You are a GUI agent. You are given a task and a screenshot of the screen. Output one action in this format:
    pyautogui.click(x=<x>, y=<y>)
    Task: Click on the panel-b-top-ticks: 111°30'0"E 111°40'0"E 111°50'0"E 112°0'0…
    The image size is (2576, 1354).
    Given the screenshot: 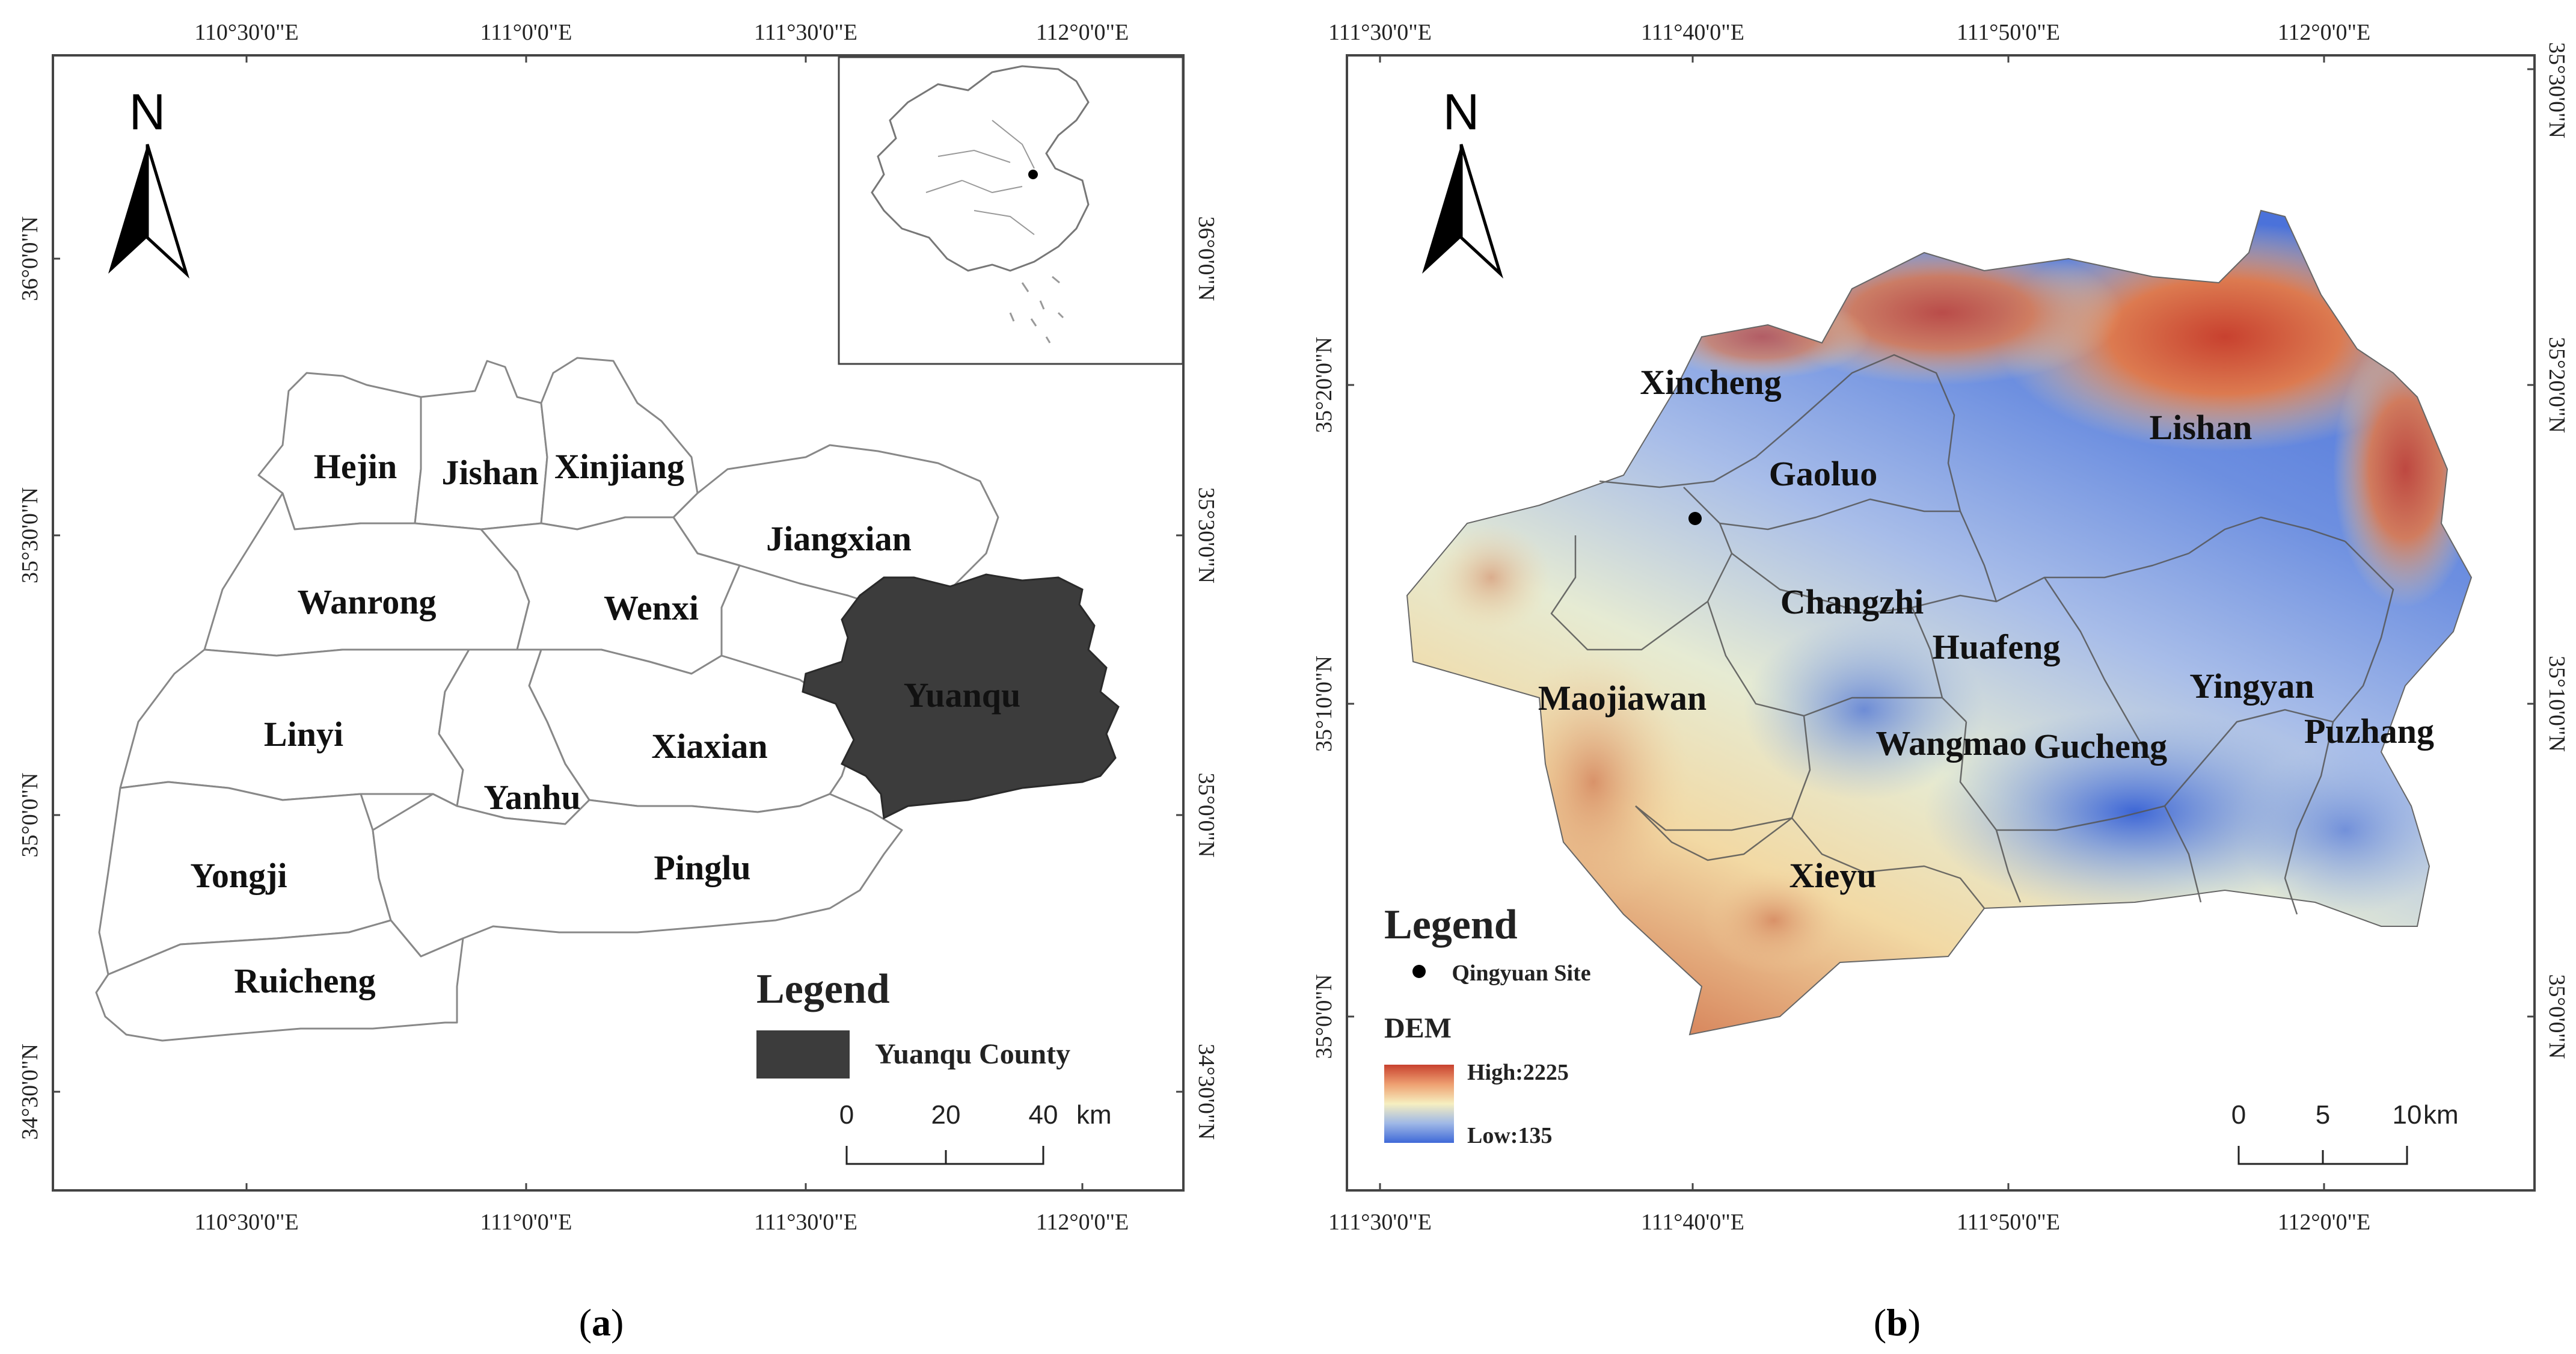 What is the action you would take?
    pyautogui.click(x=1849, y=41)
    